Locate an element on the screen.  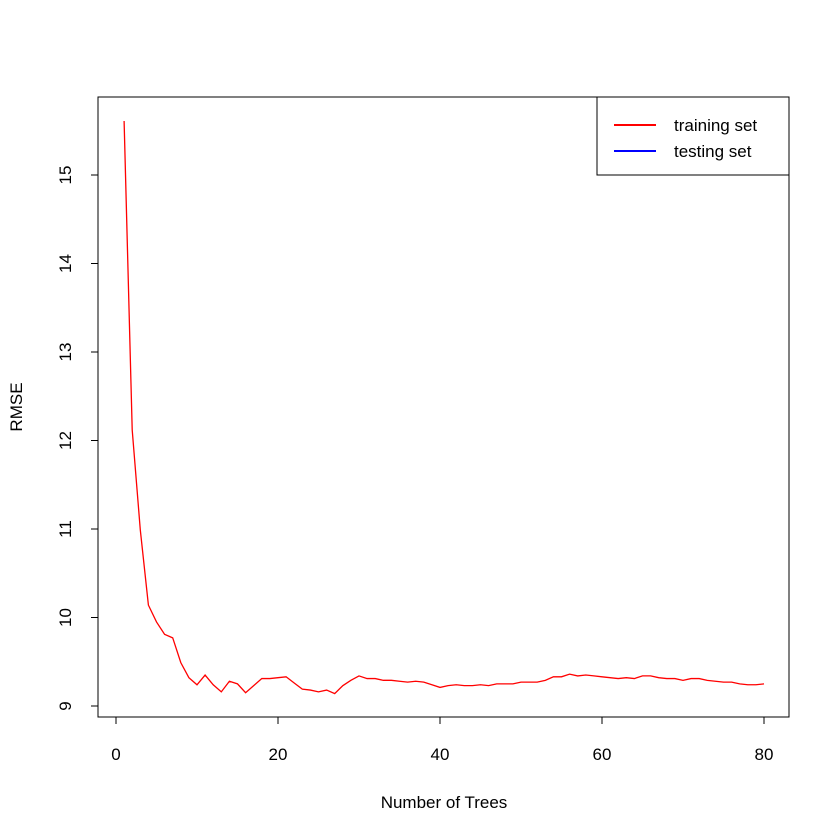
y-tick-label: 15 is located at coordinates (65, 175).